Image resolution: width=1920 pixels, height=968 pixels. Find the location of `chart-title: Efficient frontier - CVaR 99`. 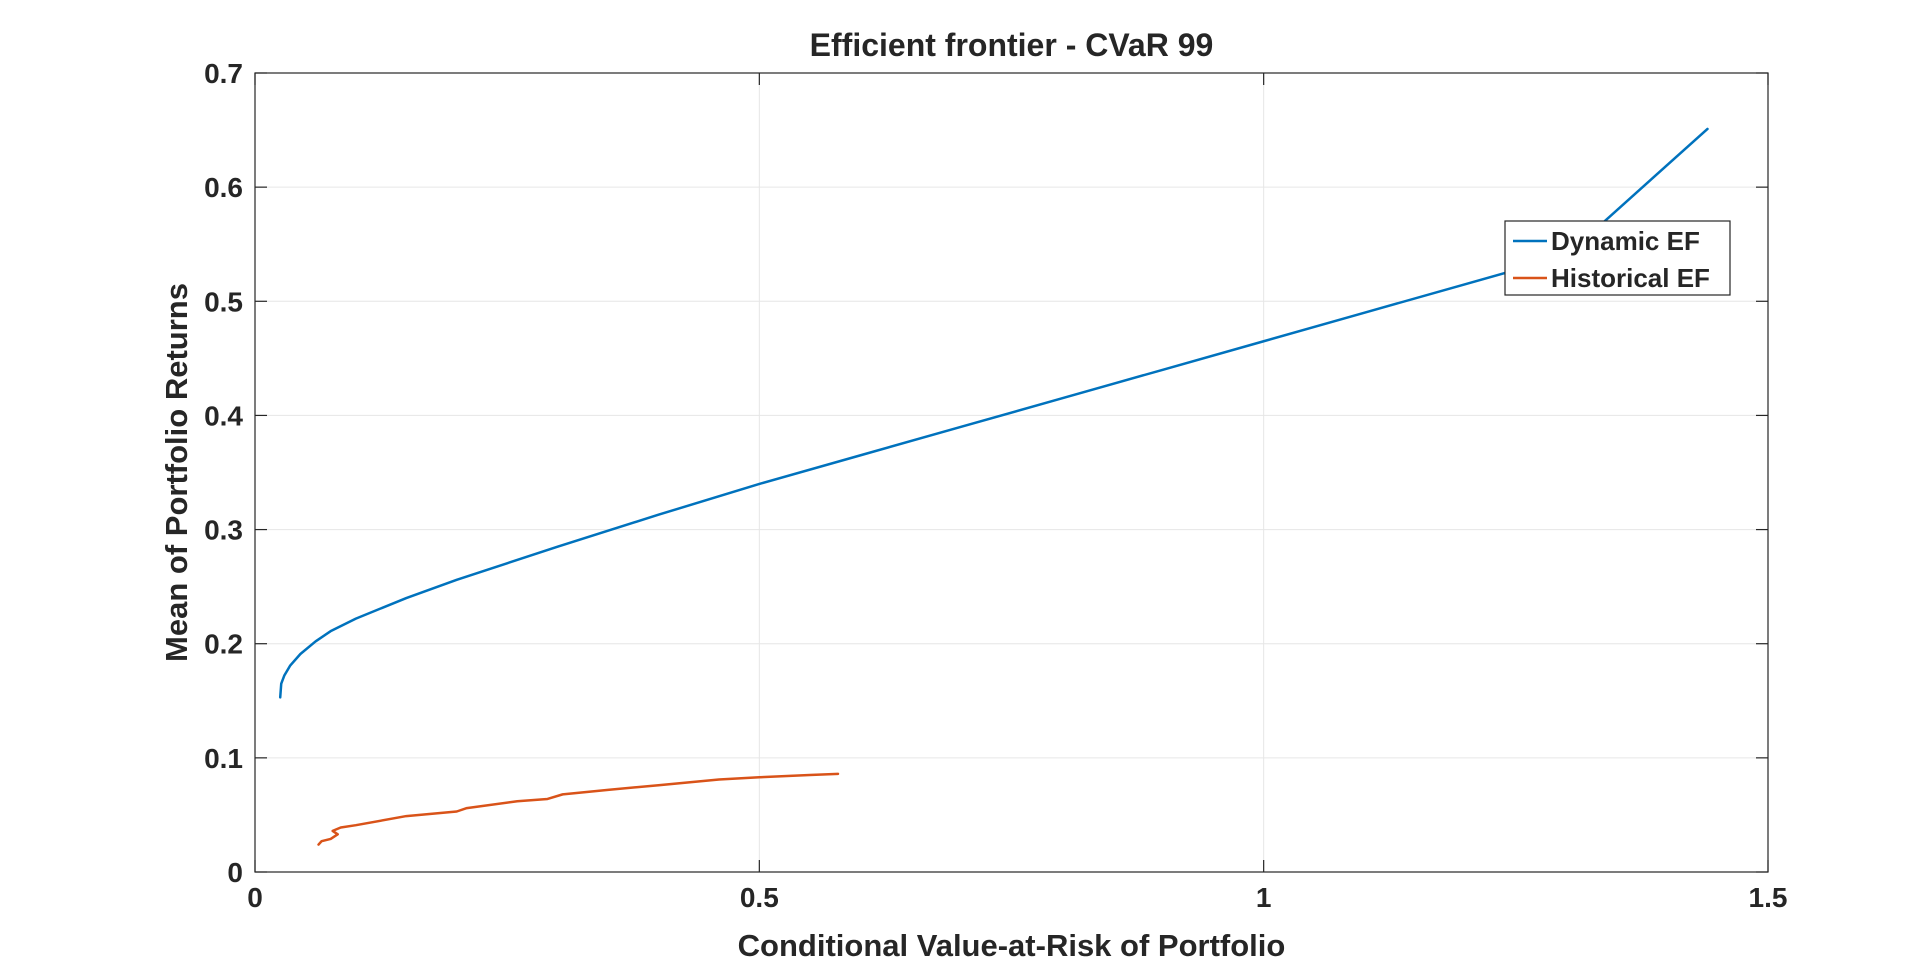

chart-title: Efficient frontier - CVaR 99 is located at coordinates (1012, 45).